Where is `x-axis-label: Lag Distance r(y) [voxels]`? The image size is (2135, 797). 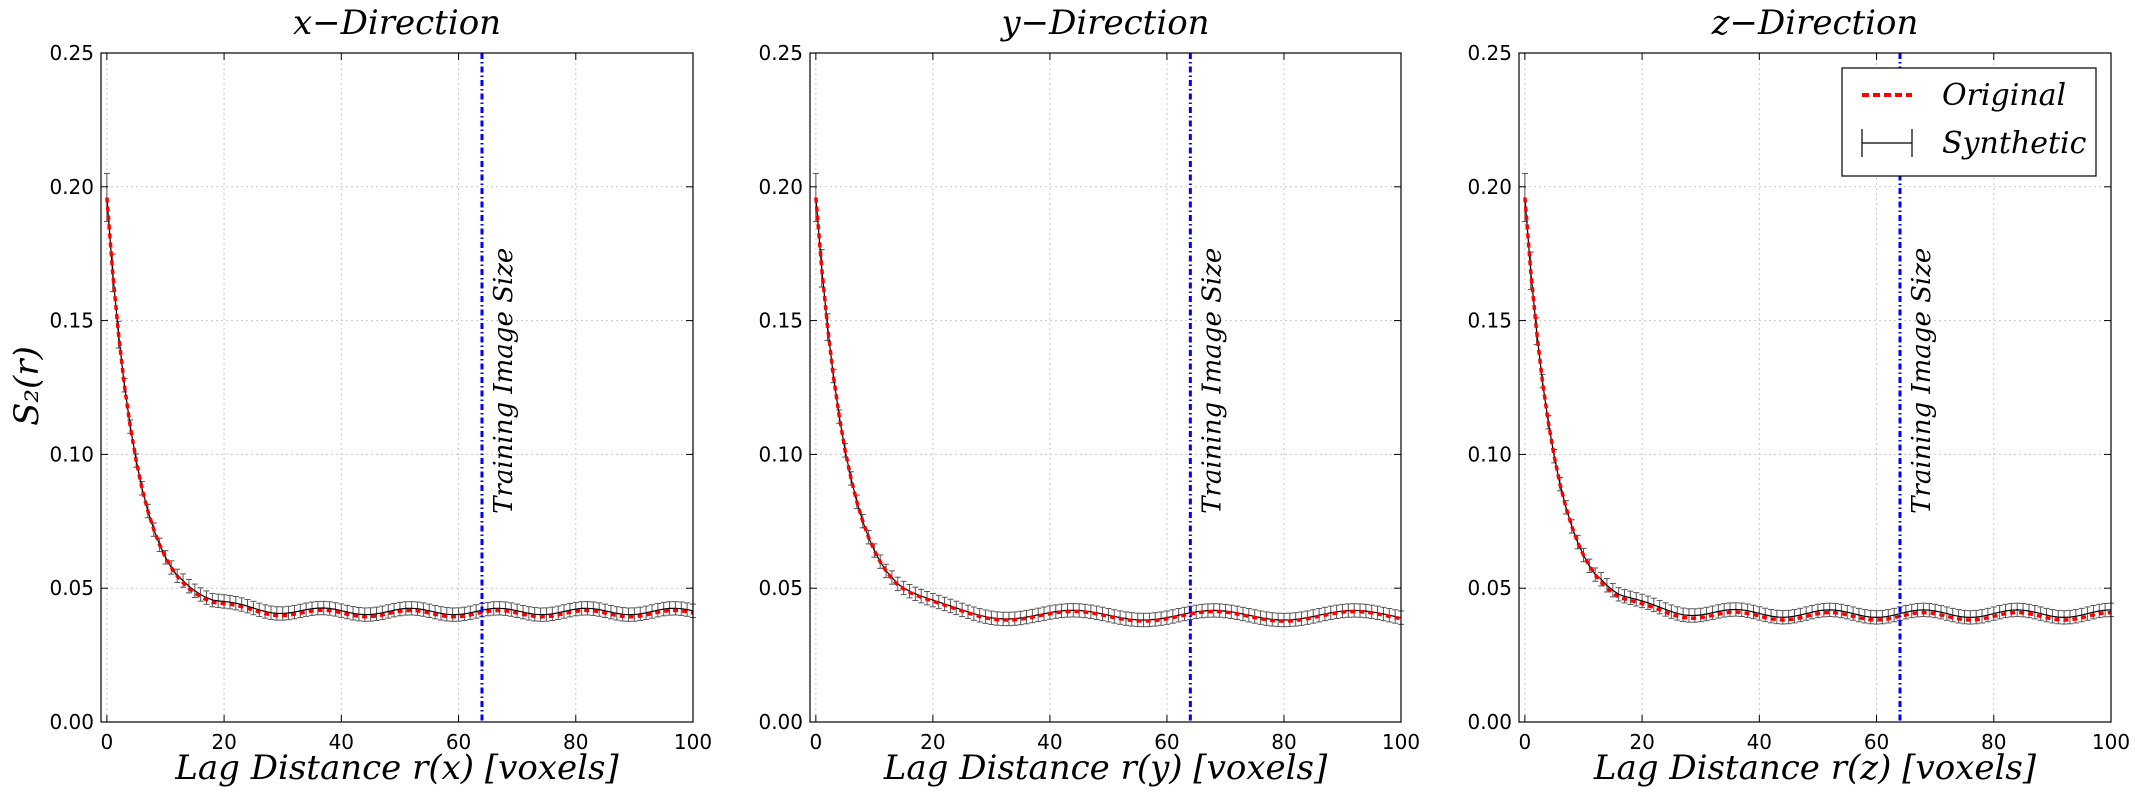 x-axis-label: Lag Distance r(y) [voxels] is located at coordinates (1105, 768).